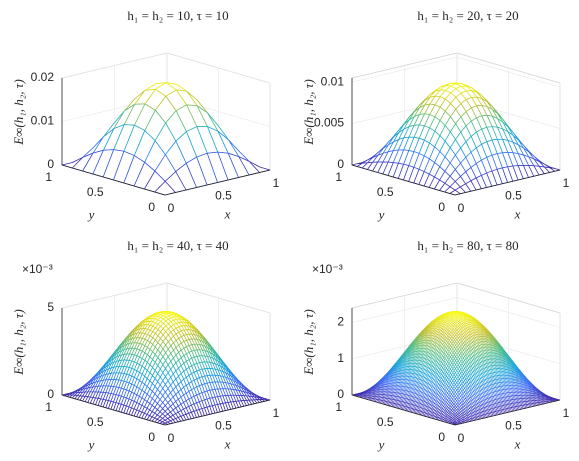 The height and width of the screenshot is (461, 579). Describe the element at coordinates (177, 15) in the screenshot. I see `chart-title: h₁ = h₂ = 10, τ = 10` at that location.